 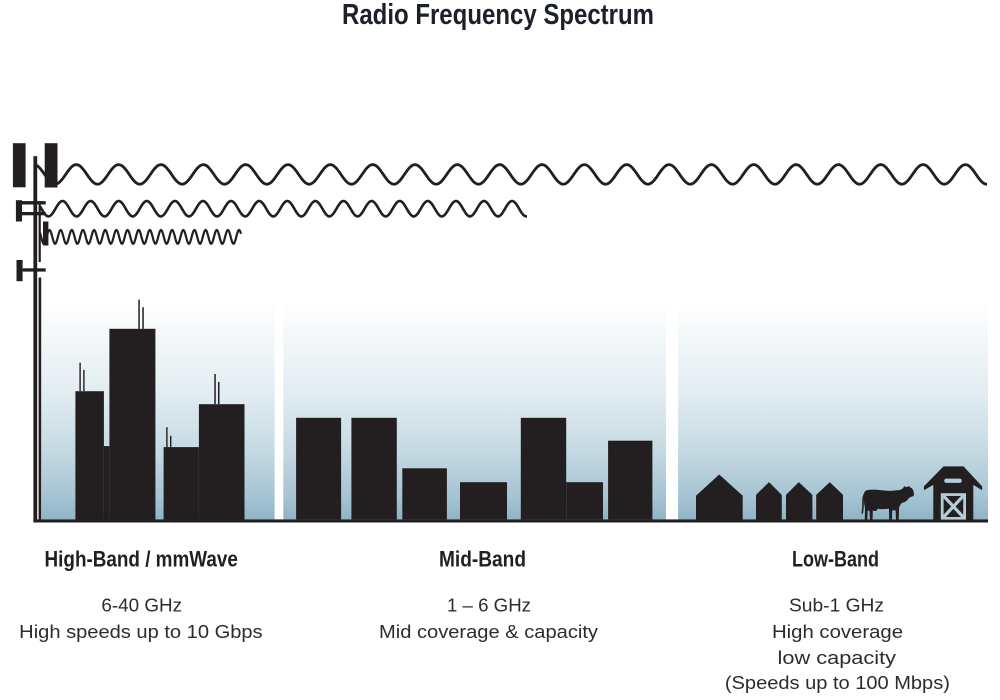 I want to click on svg-text: (Speeds up to 100 Mbps), so click(x=837, y=682).